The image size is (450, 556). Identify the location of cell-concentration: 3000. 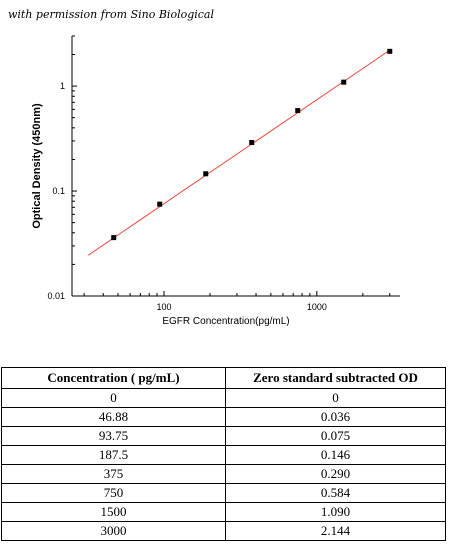
(113, 531).